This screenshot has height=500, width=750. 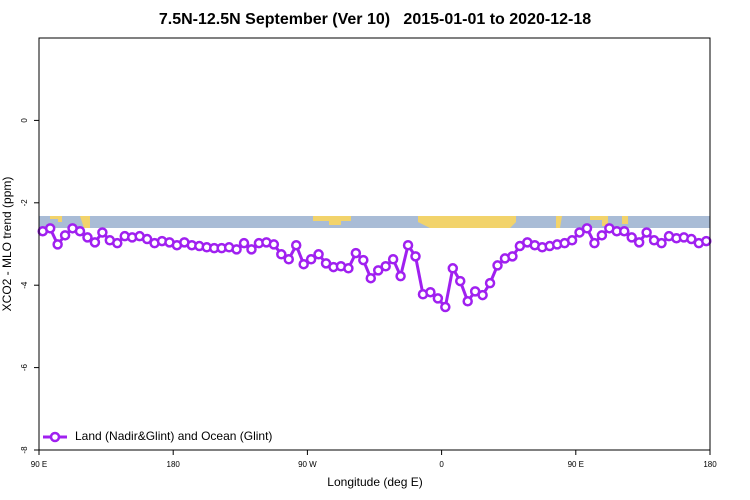 What do you see at coordinates (441, 464) in the screenshot?
I see `x-tick-label: 0` at bounding box center [441, 464].